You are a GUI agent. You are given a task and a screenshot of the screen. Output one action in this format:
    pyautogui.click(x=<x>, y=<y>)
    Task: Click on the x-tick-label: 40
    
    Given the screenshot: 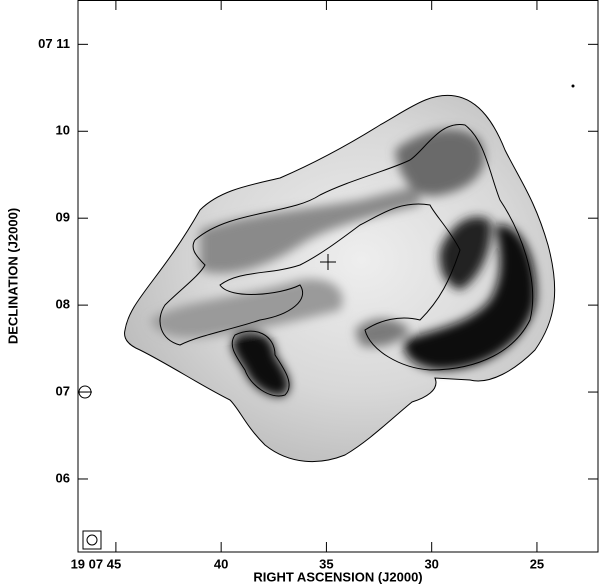 What is the action you would take?
    pyautogui.click(x=221, y=563)
    